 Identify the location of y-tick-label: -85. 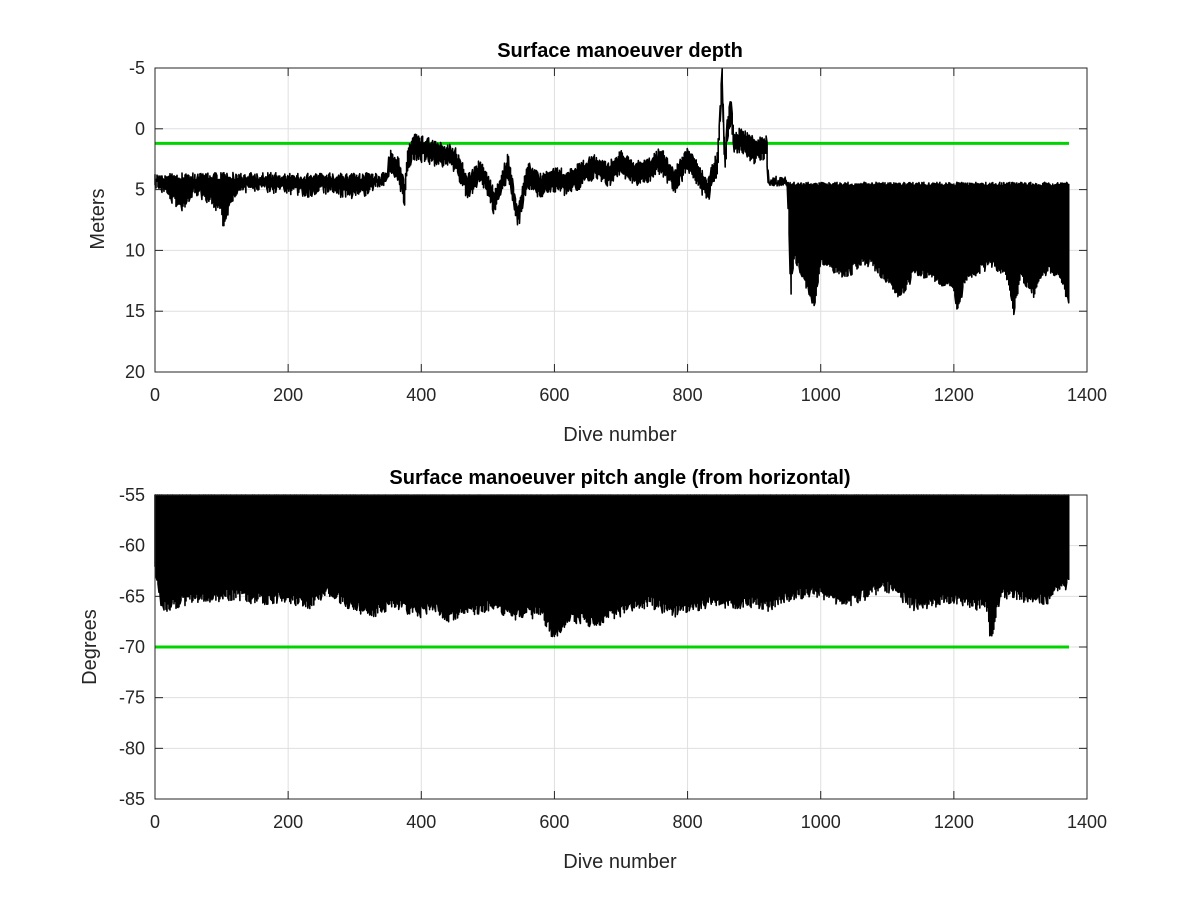
(132, 799).